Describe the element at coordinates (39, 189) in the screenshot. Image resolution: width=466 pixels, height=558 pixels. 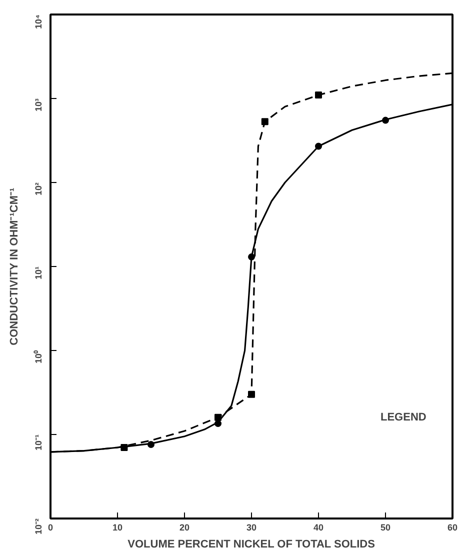
I see `y-tick-label: 10²` at that location.